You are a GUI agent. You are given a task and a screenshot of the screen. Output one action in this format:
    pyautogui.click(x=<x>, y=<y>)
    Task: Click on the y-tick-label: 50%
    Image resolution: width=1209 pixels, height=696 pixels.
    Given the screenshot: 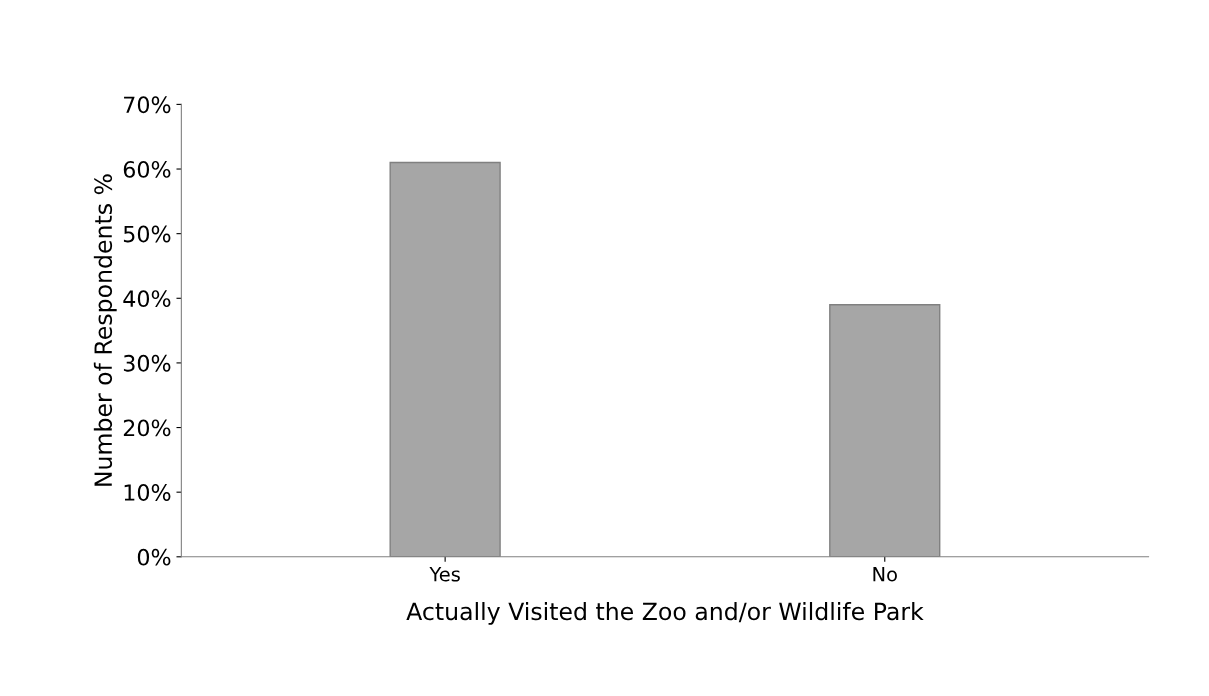 What is the action you would take?
    pyautogui.click(x=147, y=234)
    